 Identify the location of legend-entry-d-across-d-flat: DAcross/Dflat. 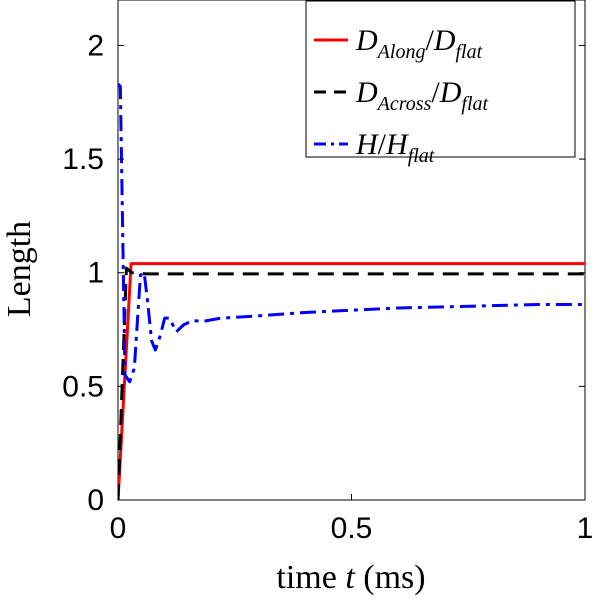
(422, 95).